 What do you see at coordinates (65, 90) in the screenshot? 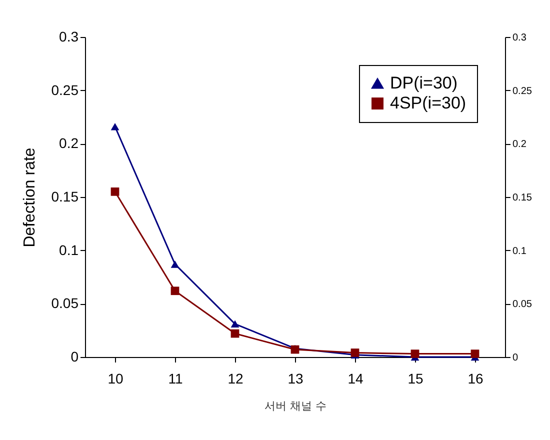
I see `y-tick-label: 0.25` at bounding box center [65, 90].